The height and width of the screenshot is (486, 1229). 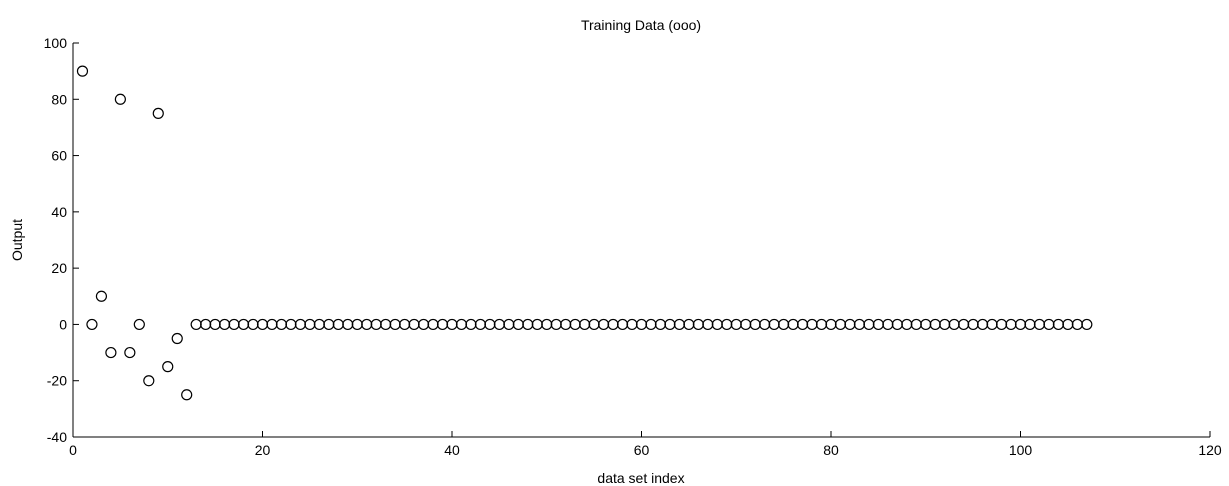 I want to click on y-tick-label: 0, so click(x=63, y=324).